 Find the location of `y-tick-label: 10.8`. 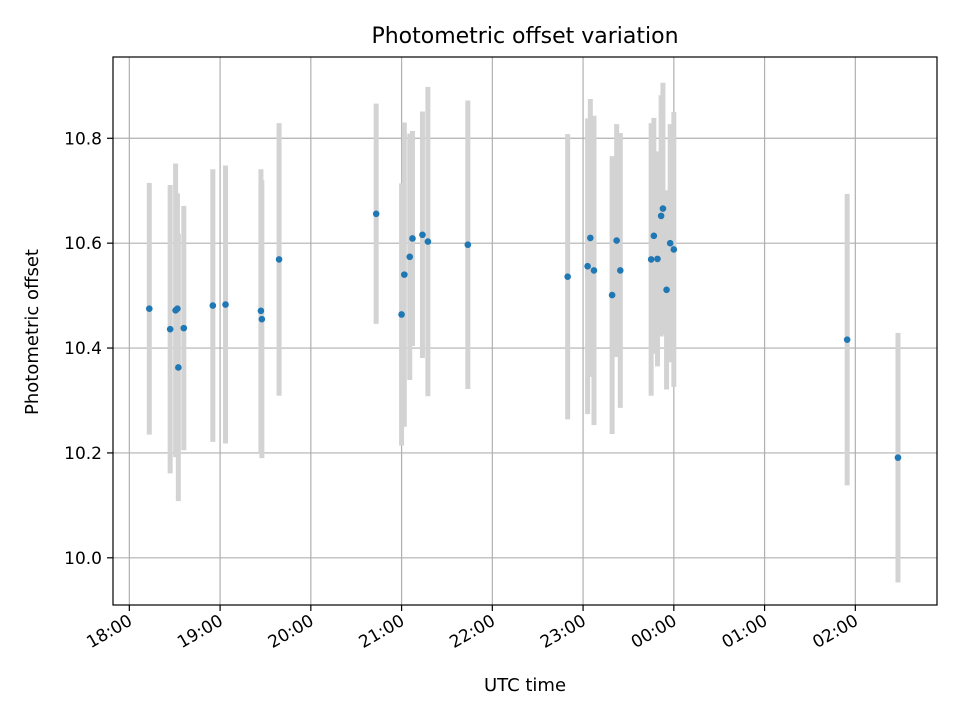

y-tick-label: 10.8 is located at coordinates (83, 139).